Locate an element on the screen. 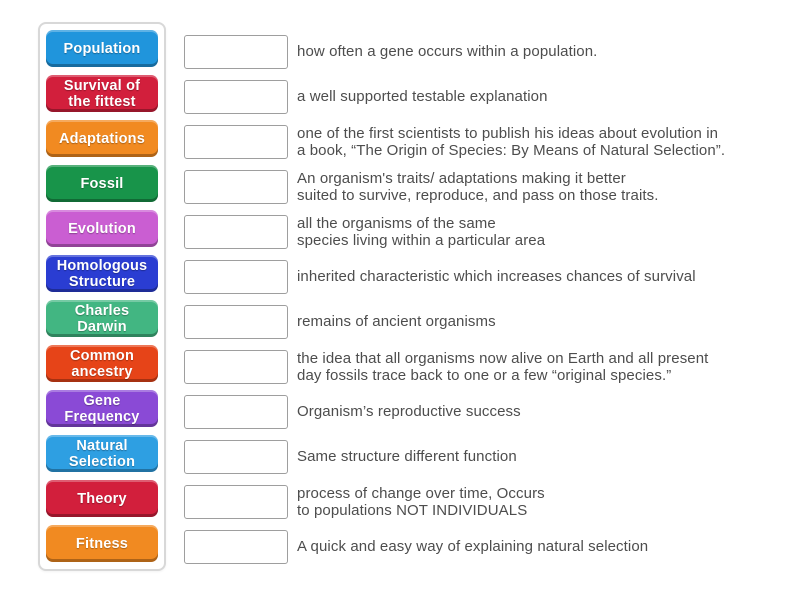 The height and width of the screenshot is (600, 800). term-tile-label: Survival of the fittest is located at coordinates (102, 93).